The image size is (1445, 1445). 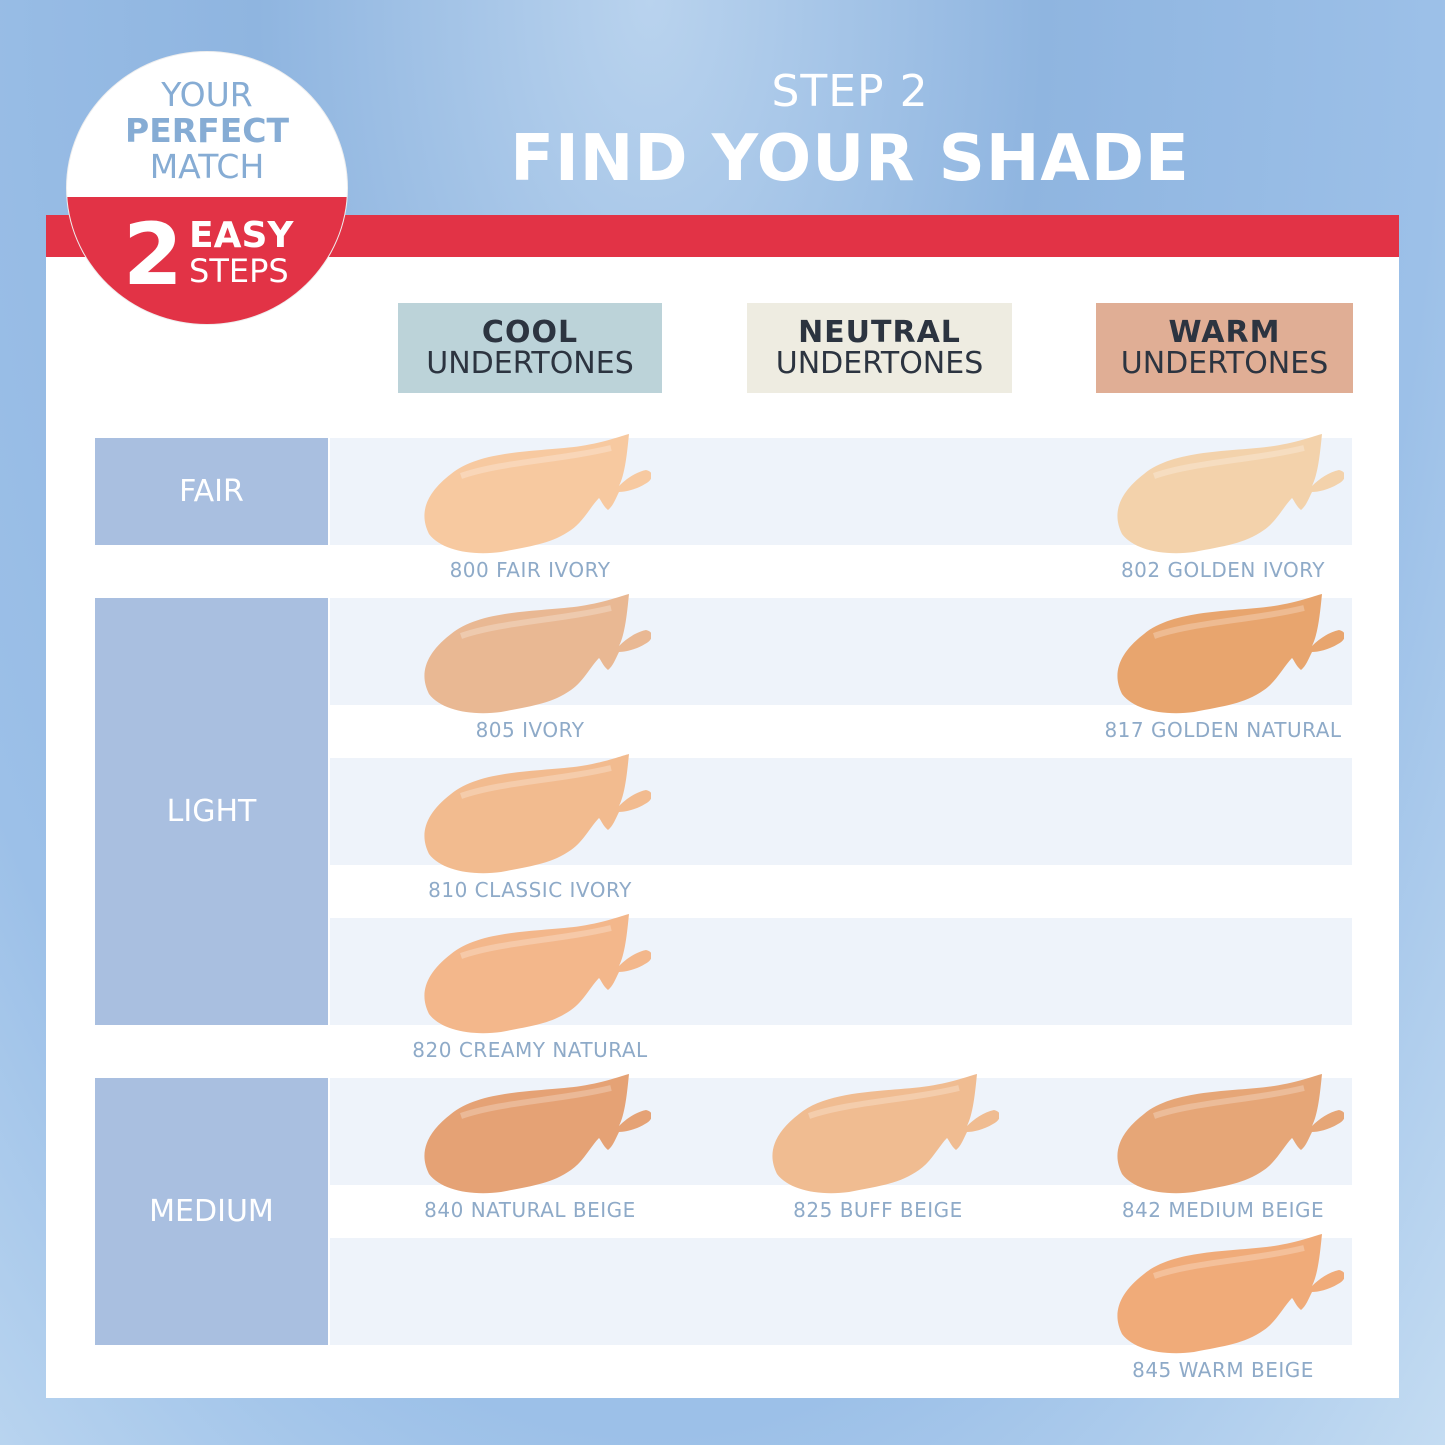 I want to click on shade-label: 810 CLASSIC IVORY, so click(x=530, y=890).